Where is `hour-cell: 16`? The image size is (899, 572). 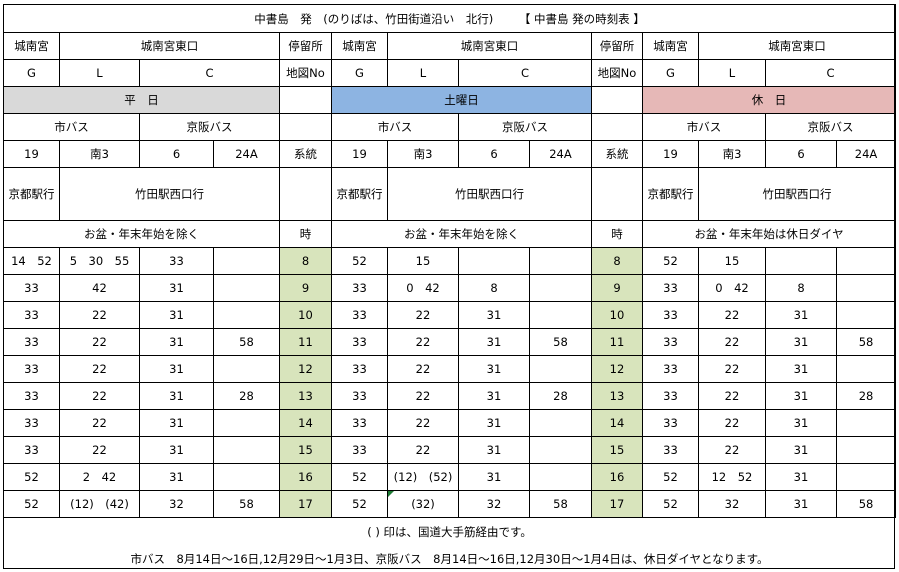
hour-cell: 16 is located at coordinates (305, 477).